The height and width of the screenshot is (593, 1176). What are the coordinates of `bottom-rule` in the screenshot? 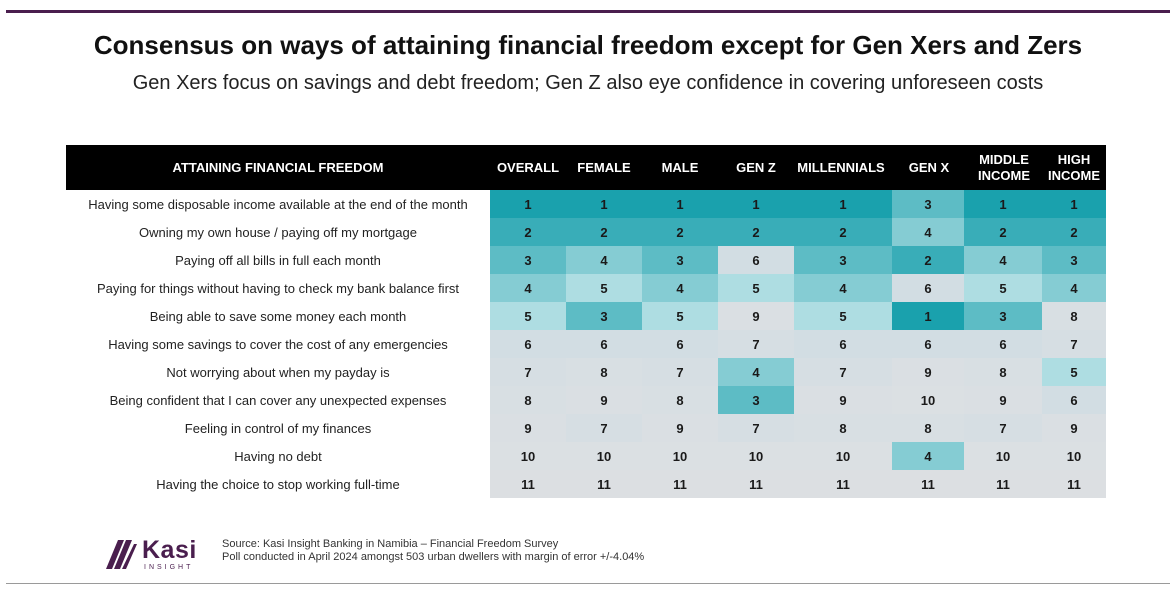 It's located at (588, 583).